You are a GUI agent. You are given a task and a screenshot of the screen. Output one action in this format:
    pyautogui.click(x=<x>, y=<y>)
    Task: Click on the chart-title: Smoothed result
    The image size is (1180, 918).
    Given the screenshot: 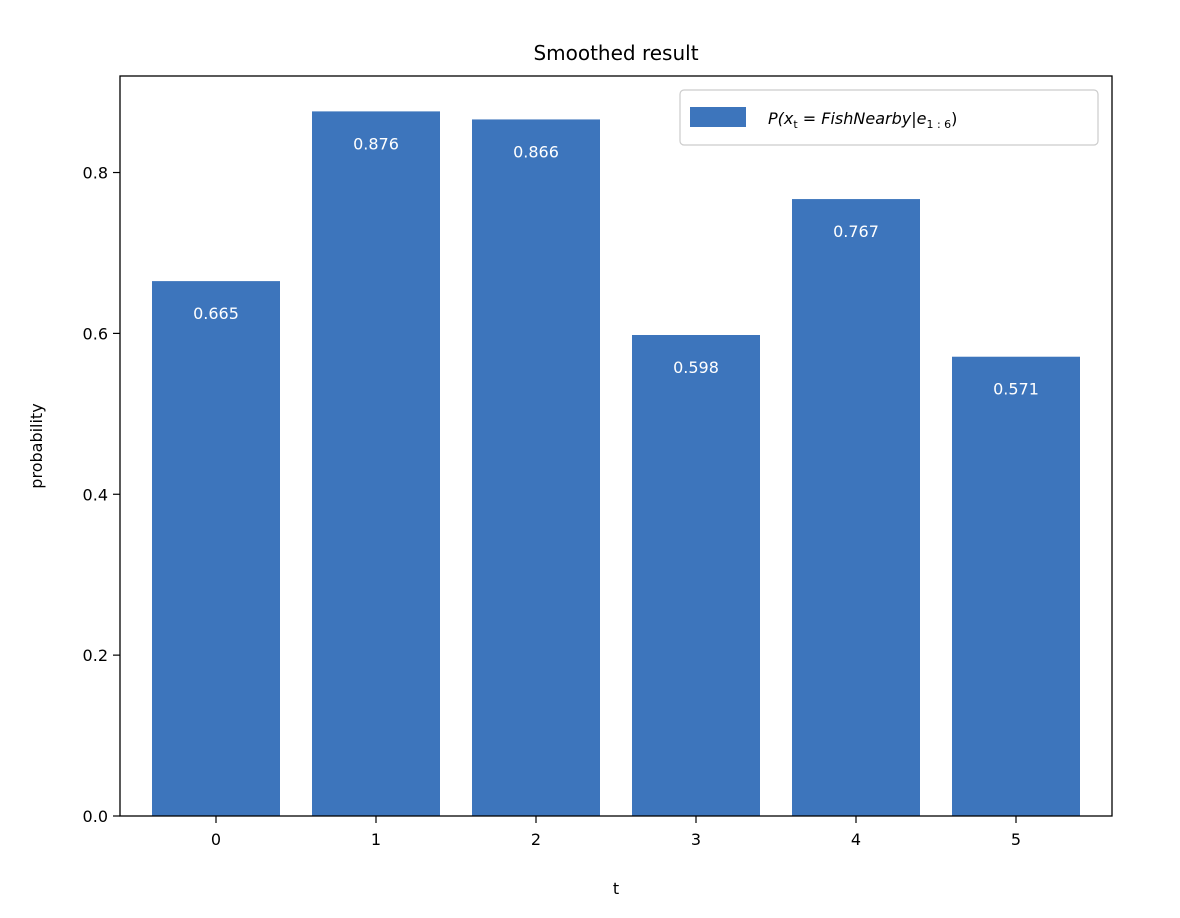 What is the action you would take?
    pyautogui.click(x=615, y=53)
    